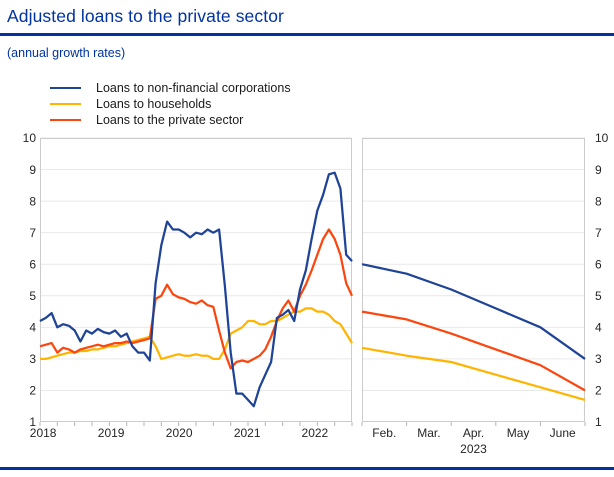  Describe the element at coordinates (179, 433) in the screenshot. I see `x-tick-label: 2020` at that location.